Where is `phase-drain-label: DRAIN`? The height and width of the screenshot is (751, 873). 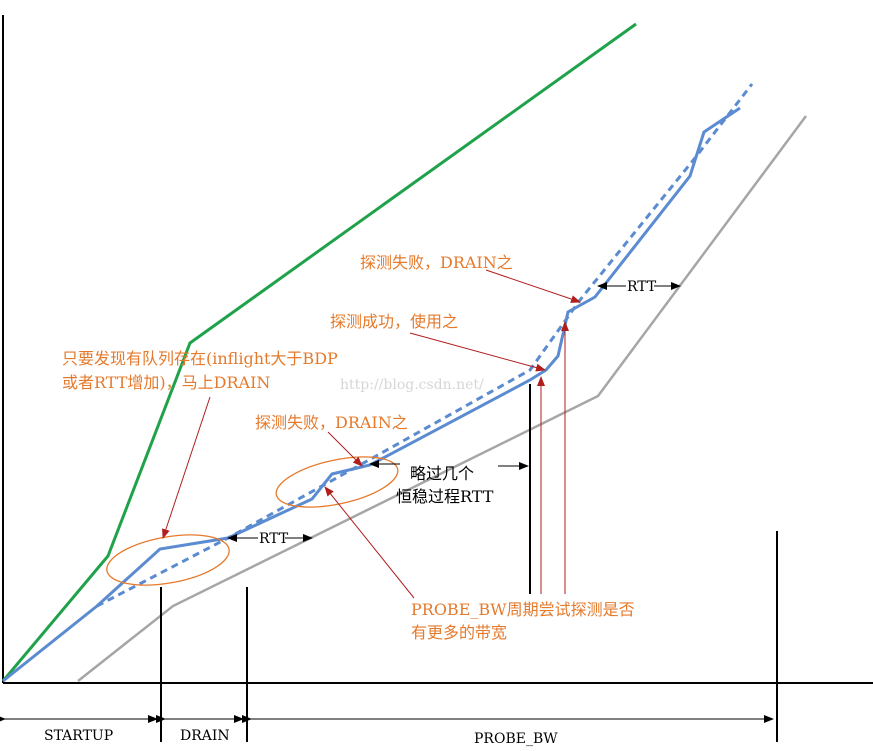
phase-drain-label: DRAIN is located at coordinates (205, 736).